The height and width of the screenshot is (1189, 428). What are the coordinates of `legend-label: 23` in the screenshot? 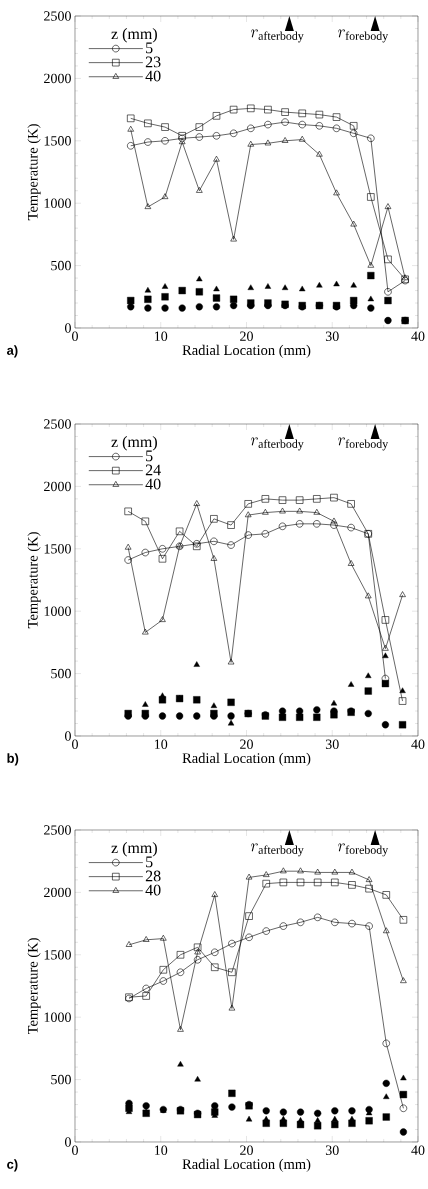 It's located at (153, 62).